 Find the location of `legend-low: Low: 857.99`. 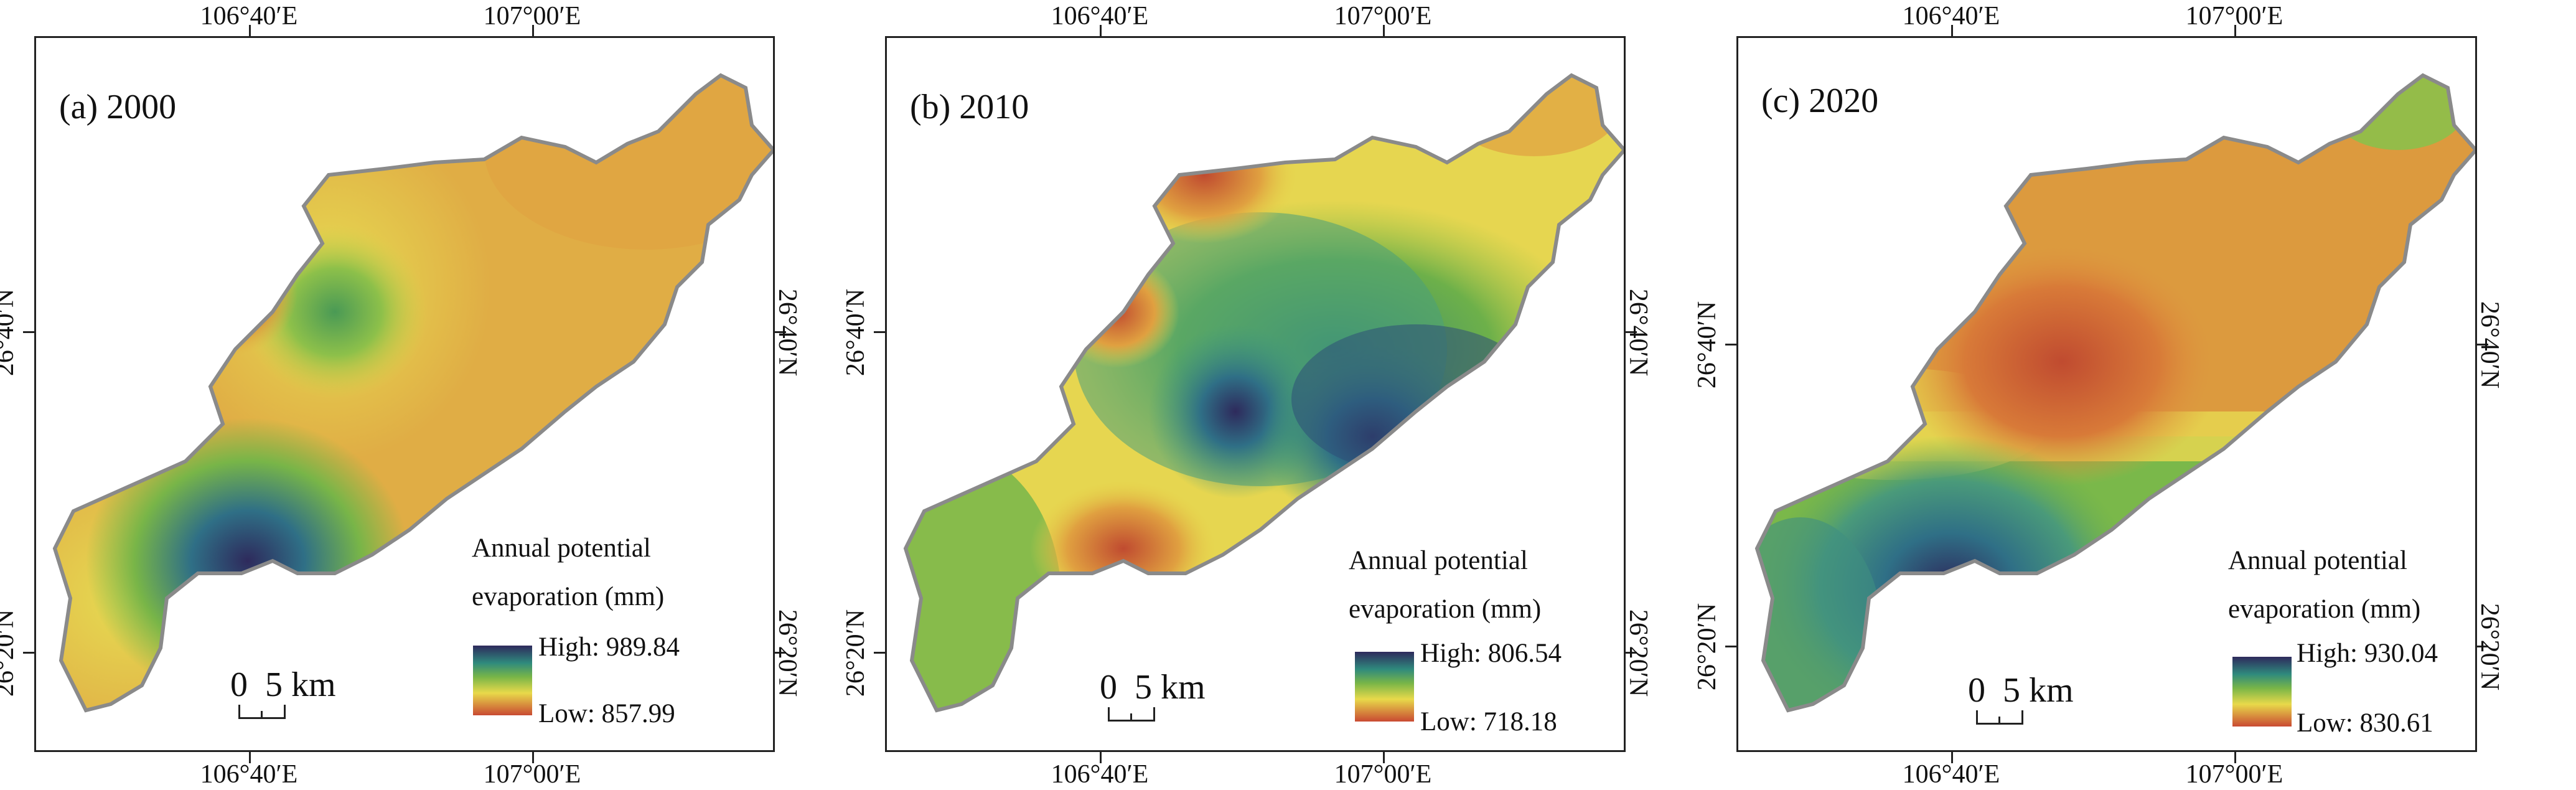

legend-low: Low: 857.99 is located at coordinates (606, 713).